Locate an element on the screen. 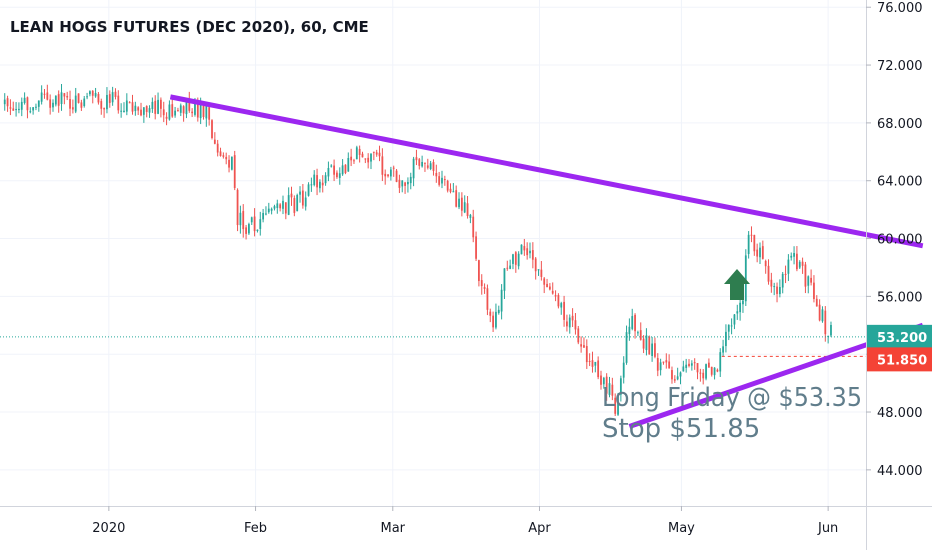  time-tick-label: Mar is located at coordinates (393, 528).